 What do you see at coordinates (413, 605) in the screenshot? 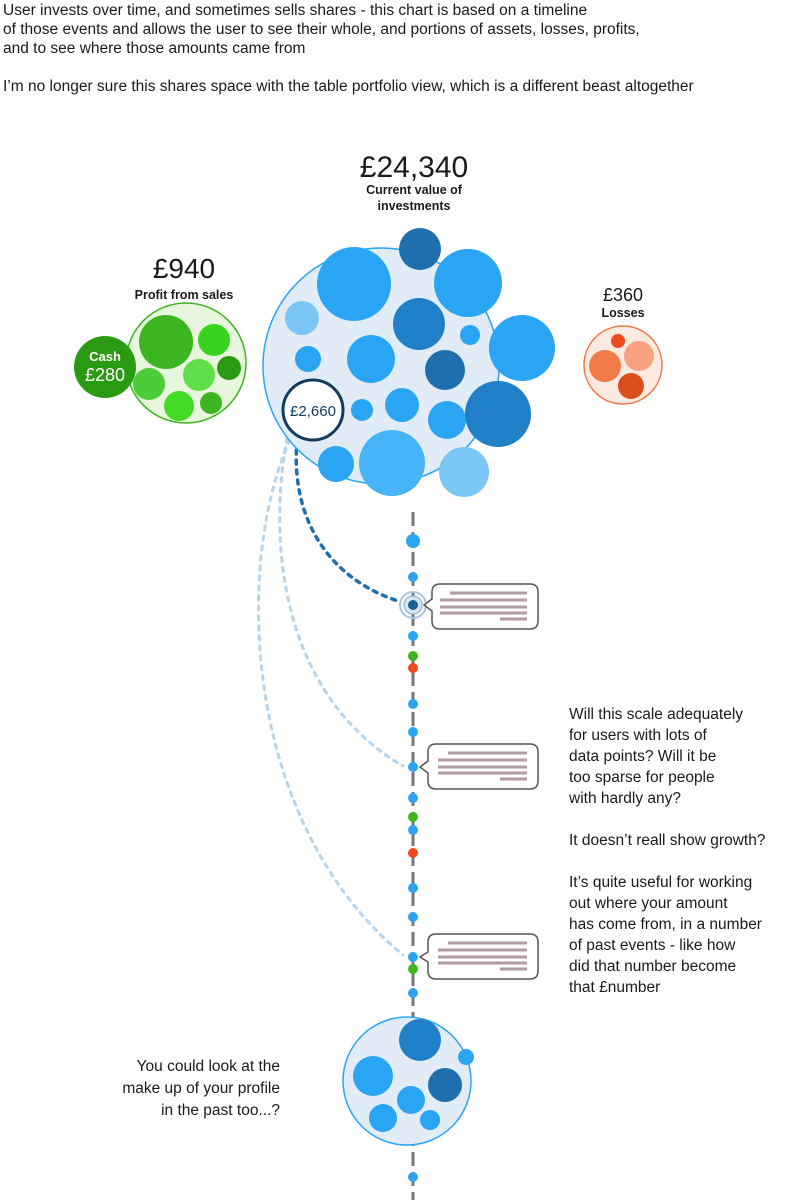
I see `timeline-event-selected` at bounding box center [413, 605].